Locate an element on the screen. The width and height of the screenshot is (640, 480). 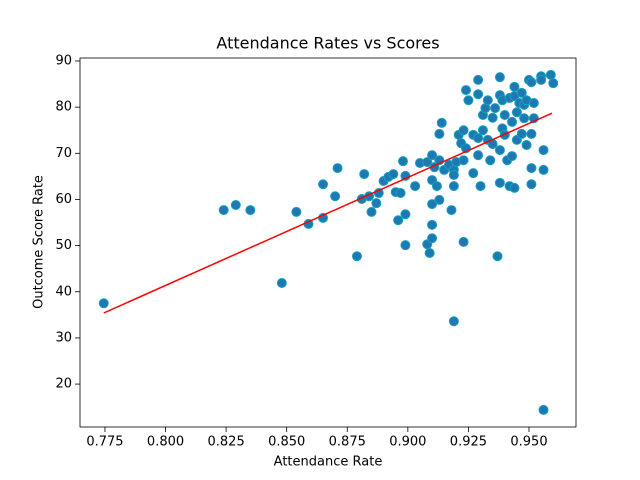
y-tick-label: 70 is located at coordinates (63, 153).